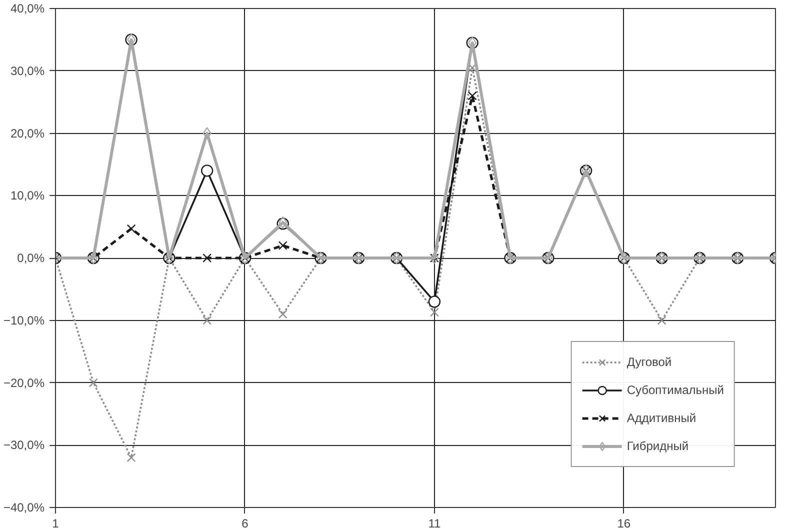 This screenshot has height=530, width=787. I want to click on x-tick-label: 11, so click(434, 523).